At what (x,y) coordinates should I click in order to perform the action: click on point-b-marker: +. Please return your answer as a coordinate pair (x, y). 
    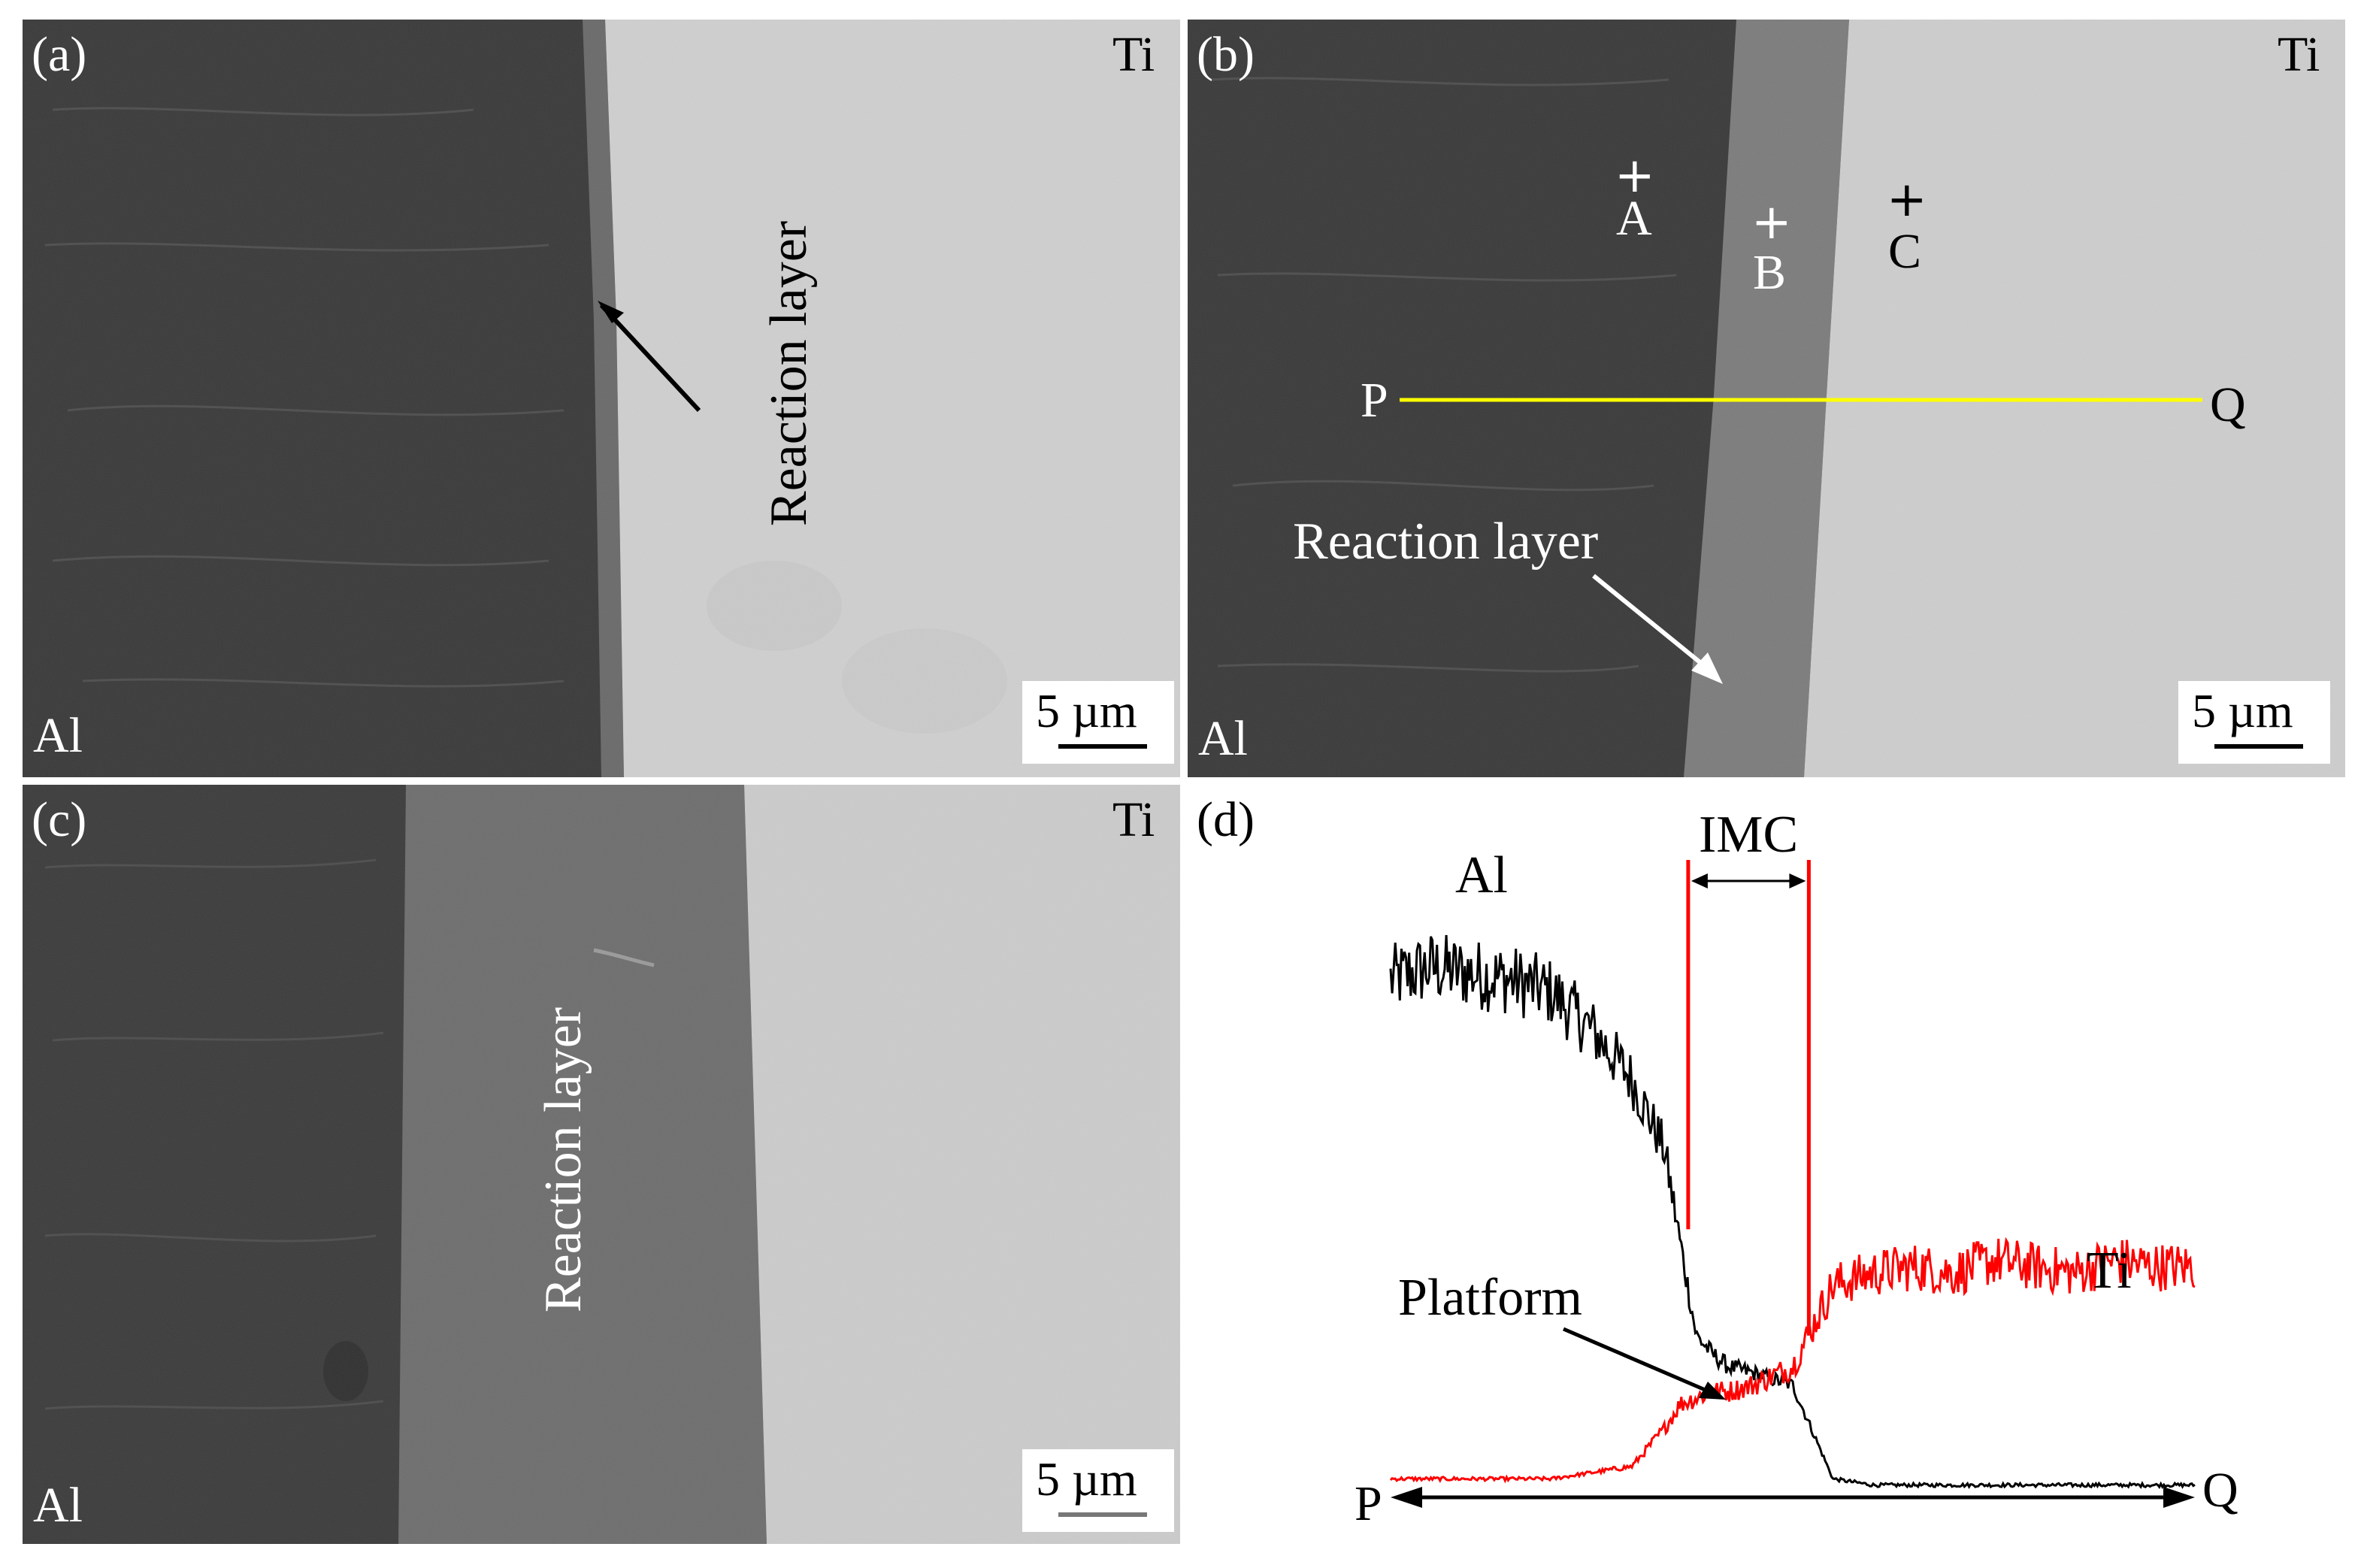
    Looking at the image, I should click on (1771, 222).